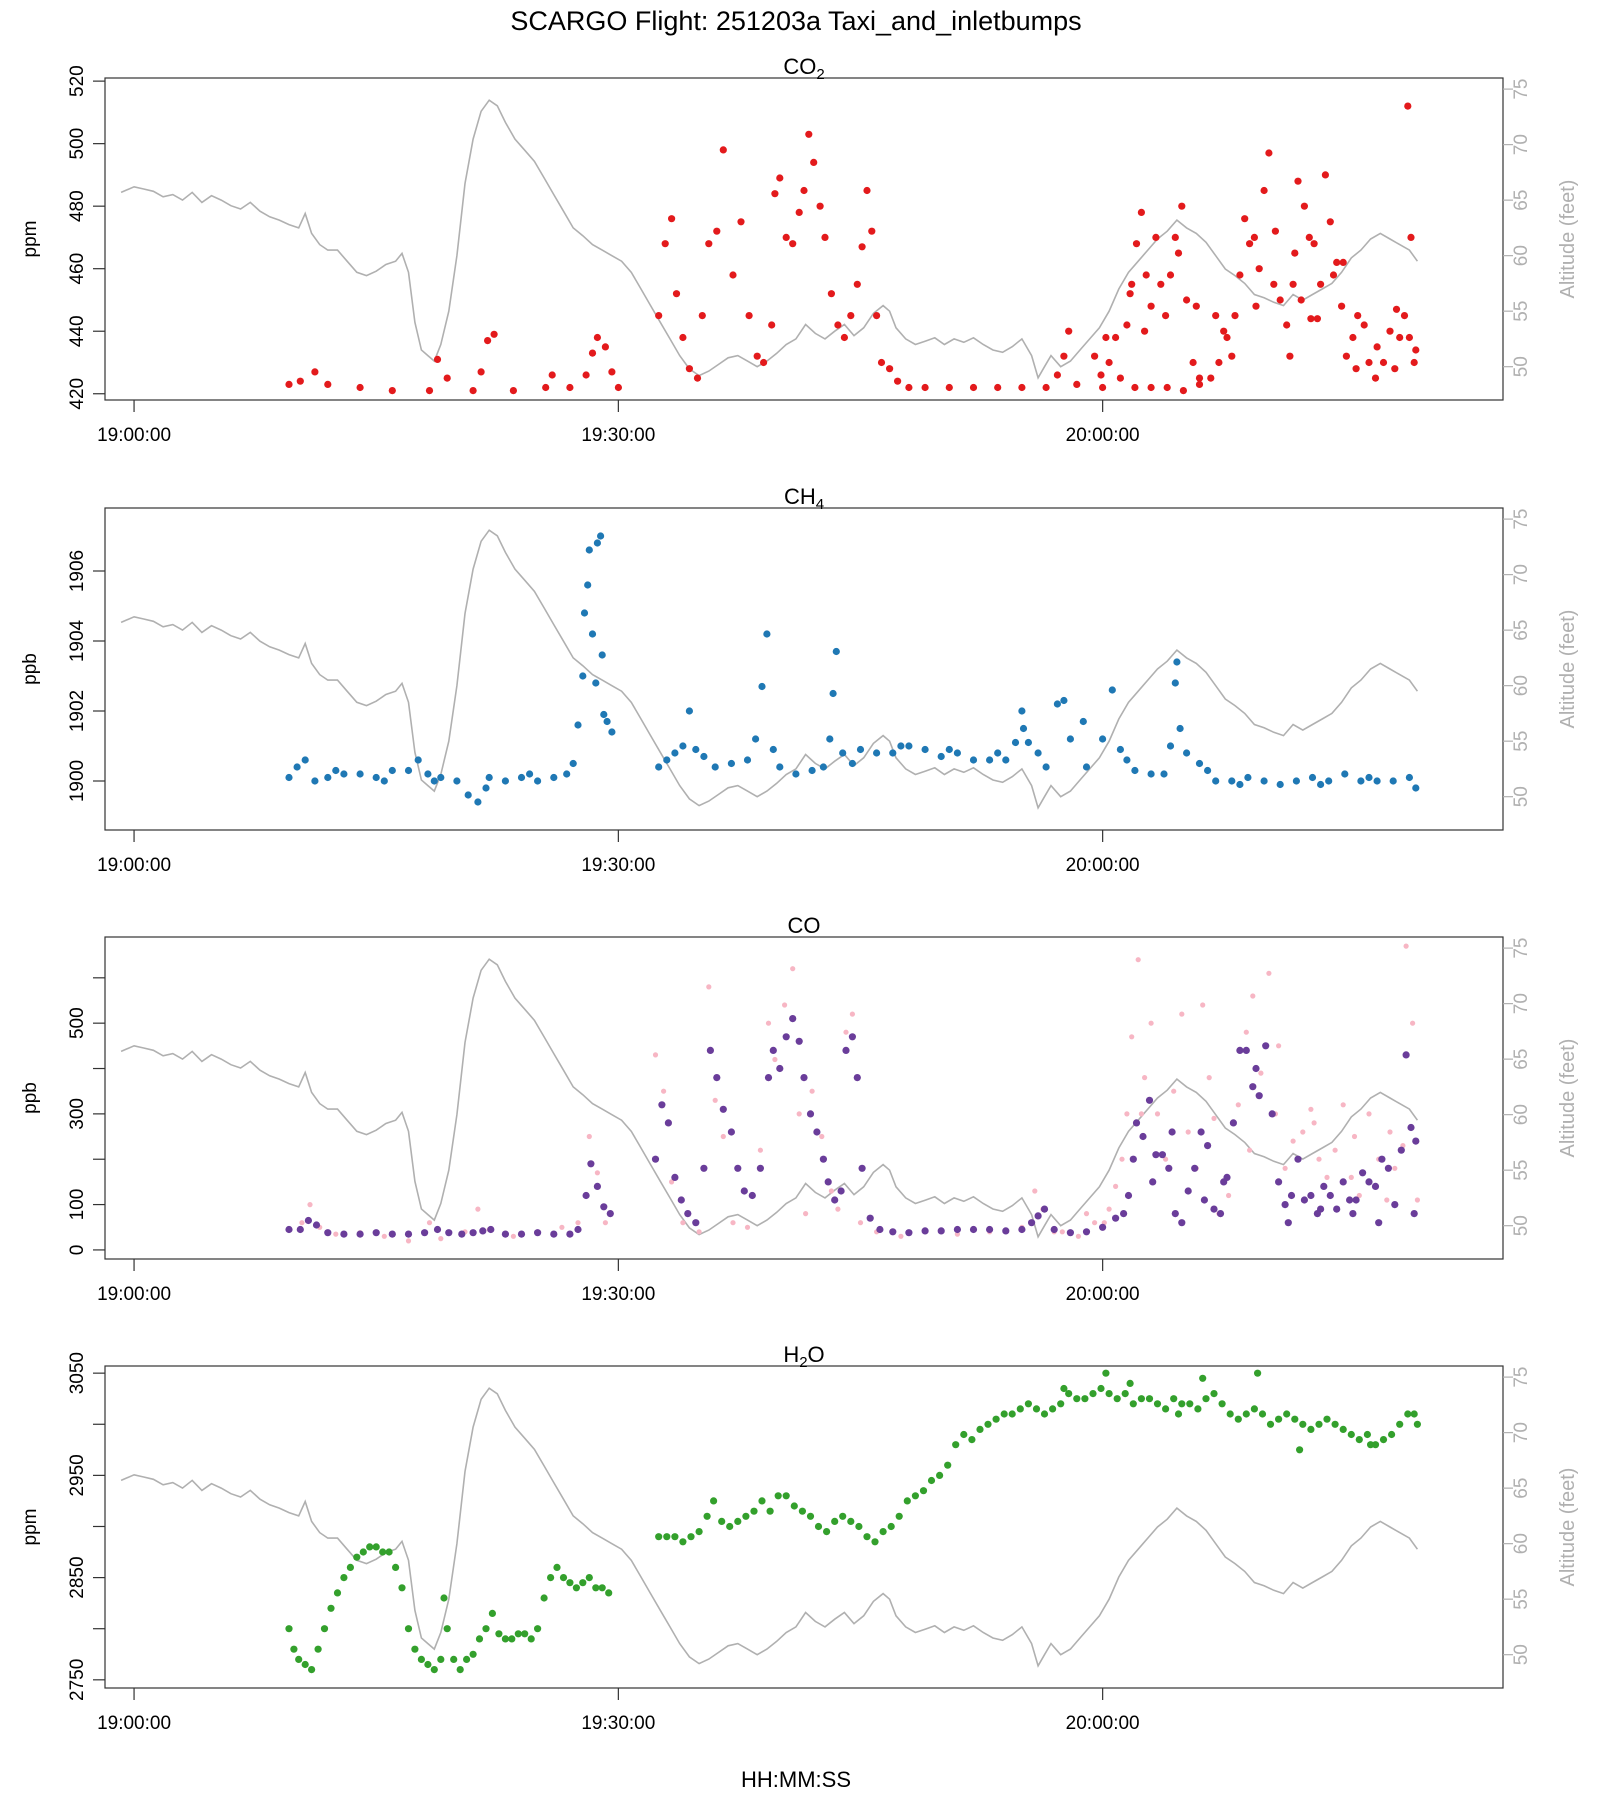 This screenshot has height=1805, width=1600. I want to click on panel-title-h2o: H2O, so click(803, 1356).